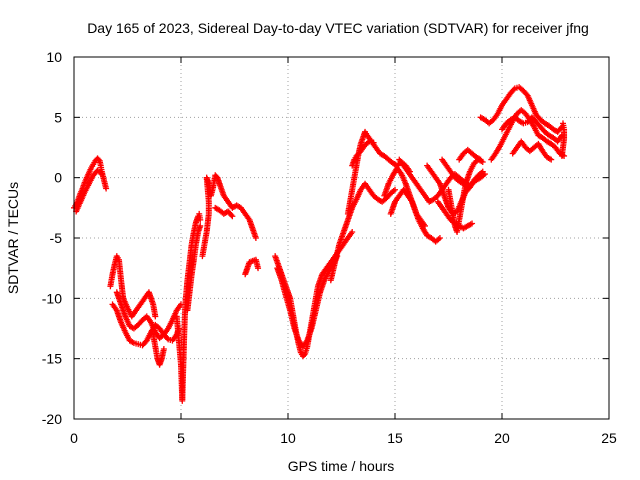 This screenshot has width=640, height=480. I want to click on x-tick-label: 20, so click(502, 438).